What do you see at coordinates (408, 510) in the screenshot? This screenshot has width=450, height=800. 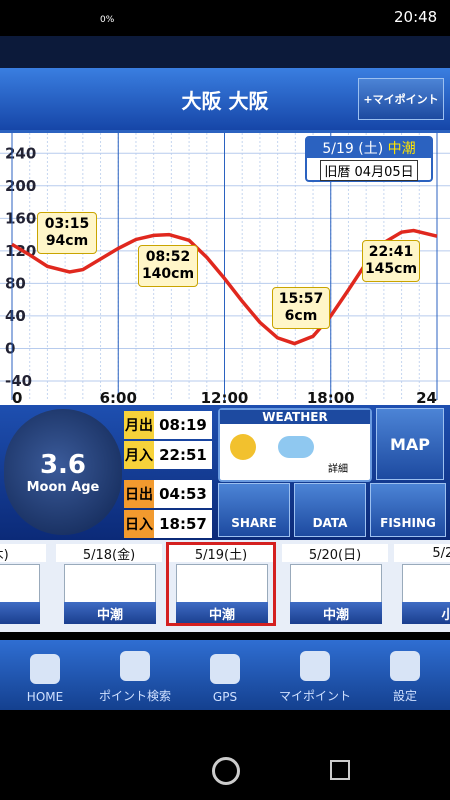 I see `fishing-button: FISHING` at bounding box center [408, 510].